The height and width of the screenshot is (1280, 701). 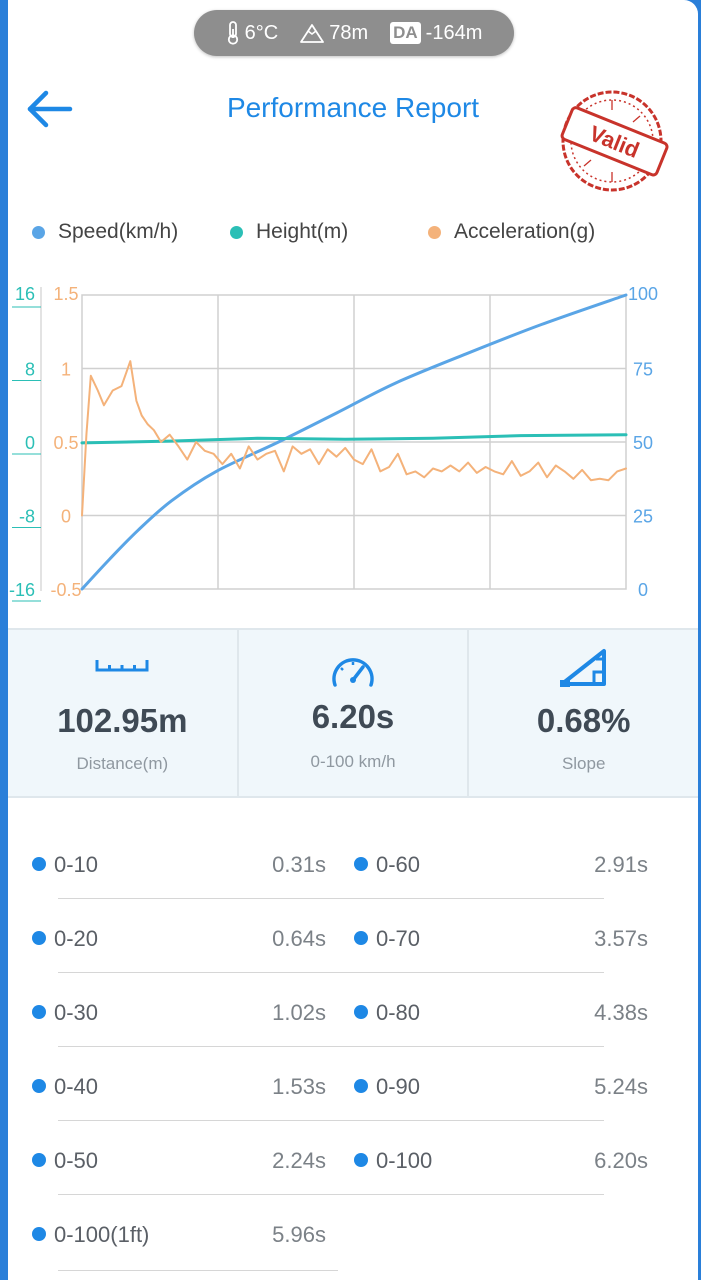 I want to click on legend-acceleration-dot, so click(x=434, y=232).